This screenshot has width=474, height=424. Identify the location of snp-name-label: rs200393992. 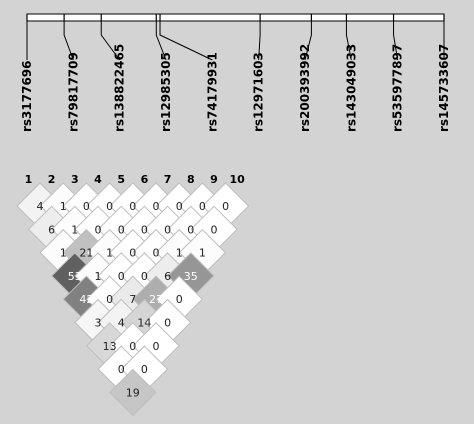
(305, 88).